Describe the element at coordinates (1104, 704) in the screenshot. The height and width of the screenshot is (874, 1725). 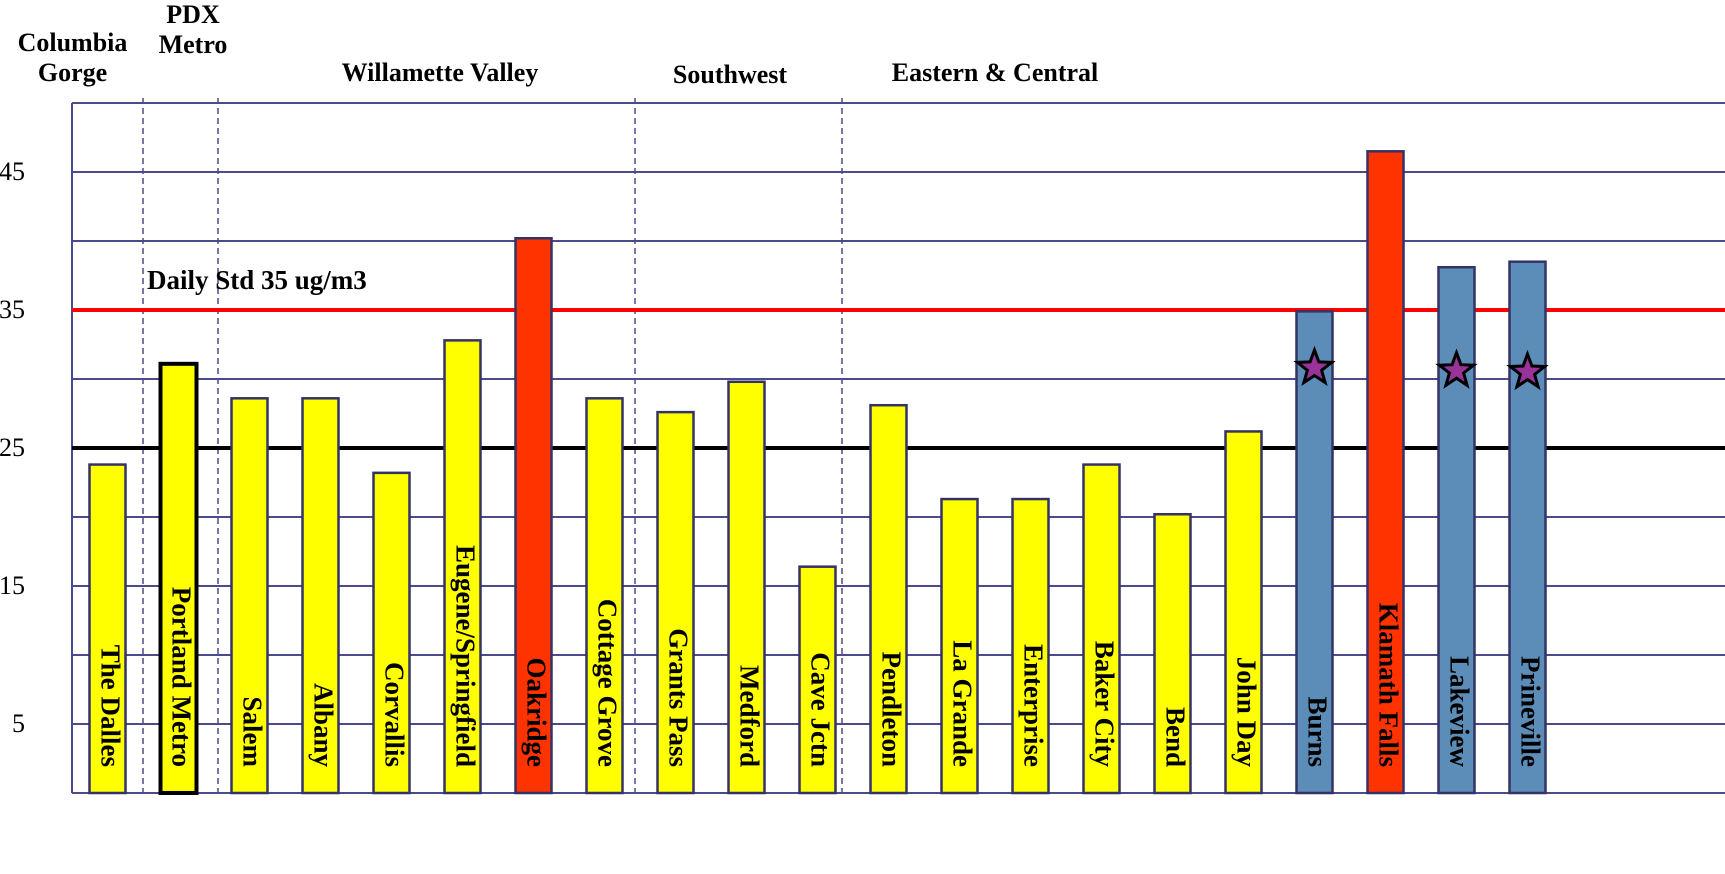
I see `bar-label: Baker City` at that location.